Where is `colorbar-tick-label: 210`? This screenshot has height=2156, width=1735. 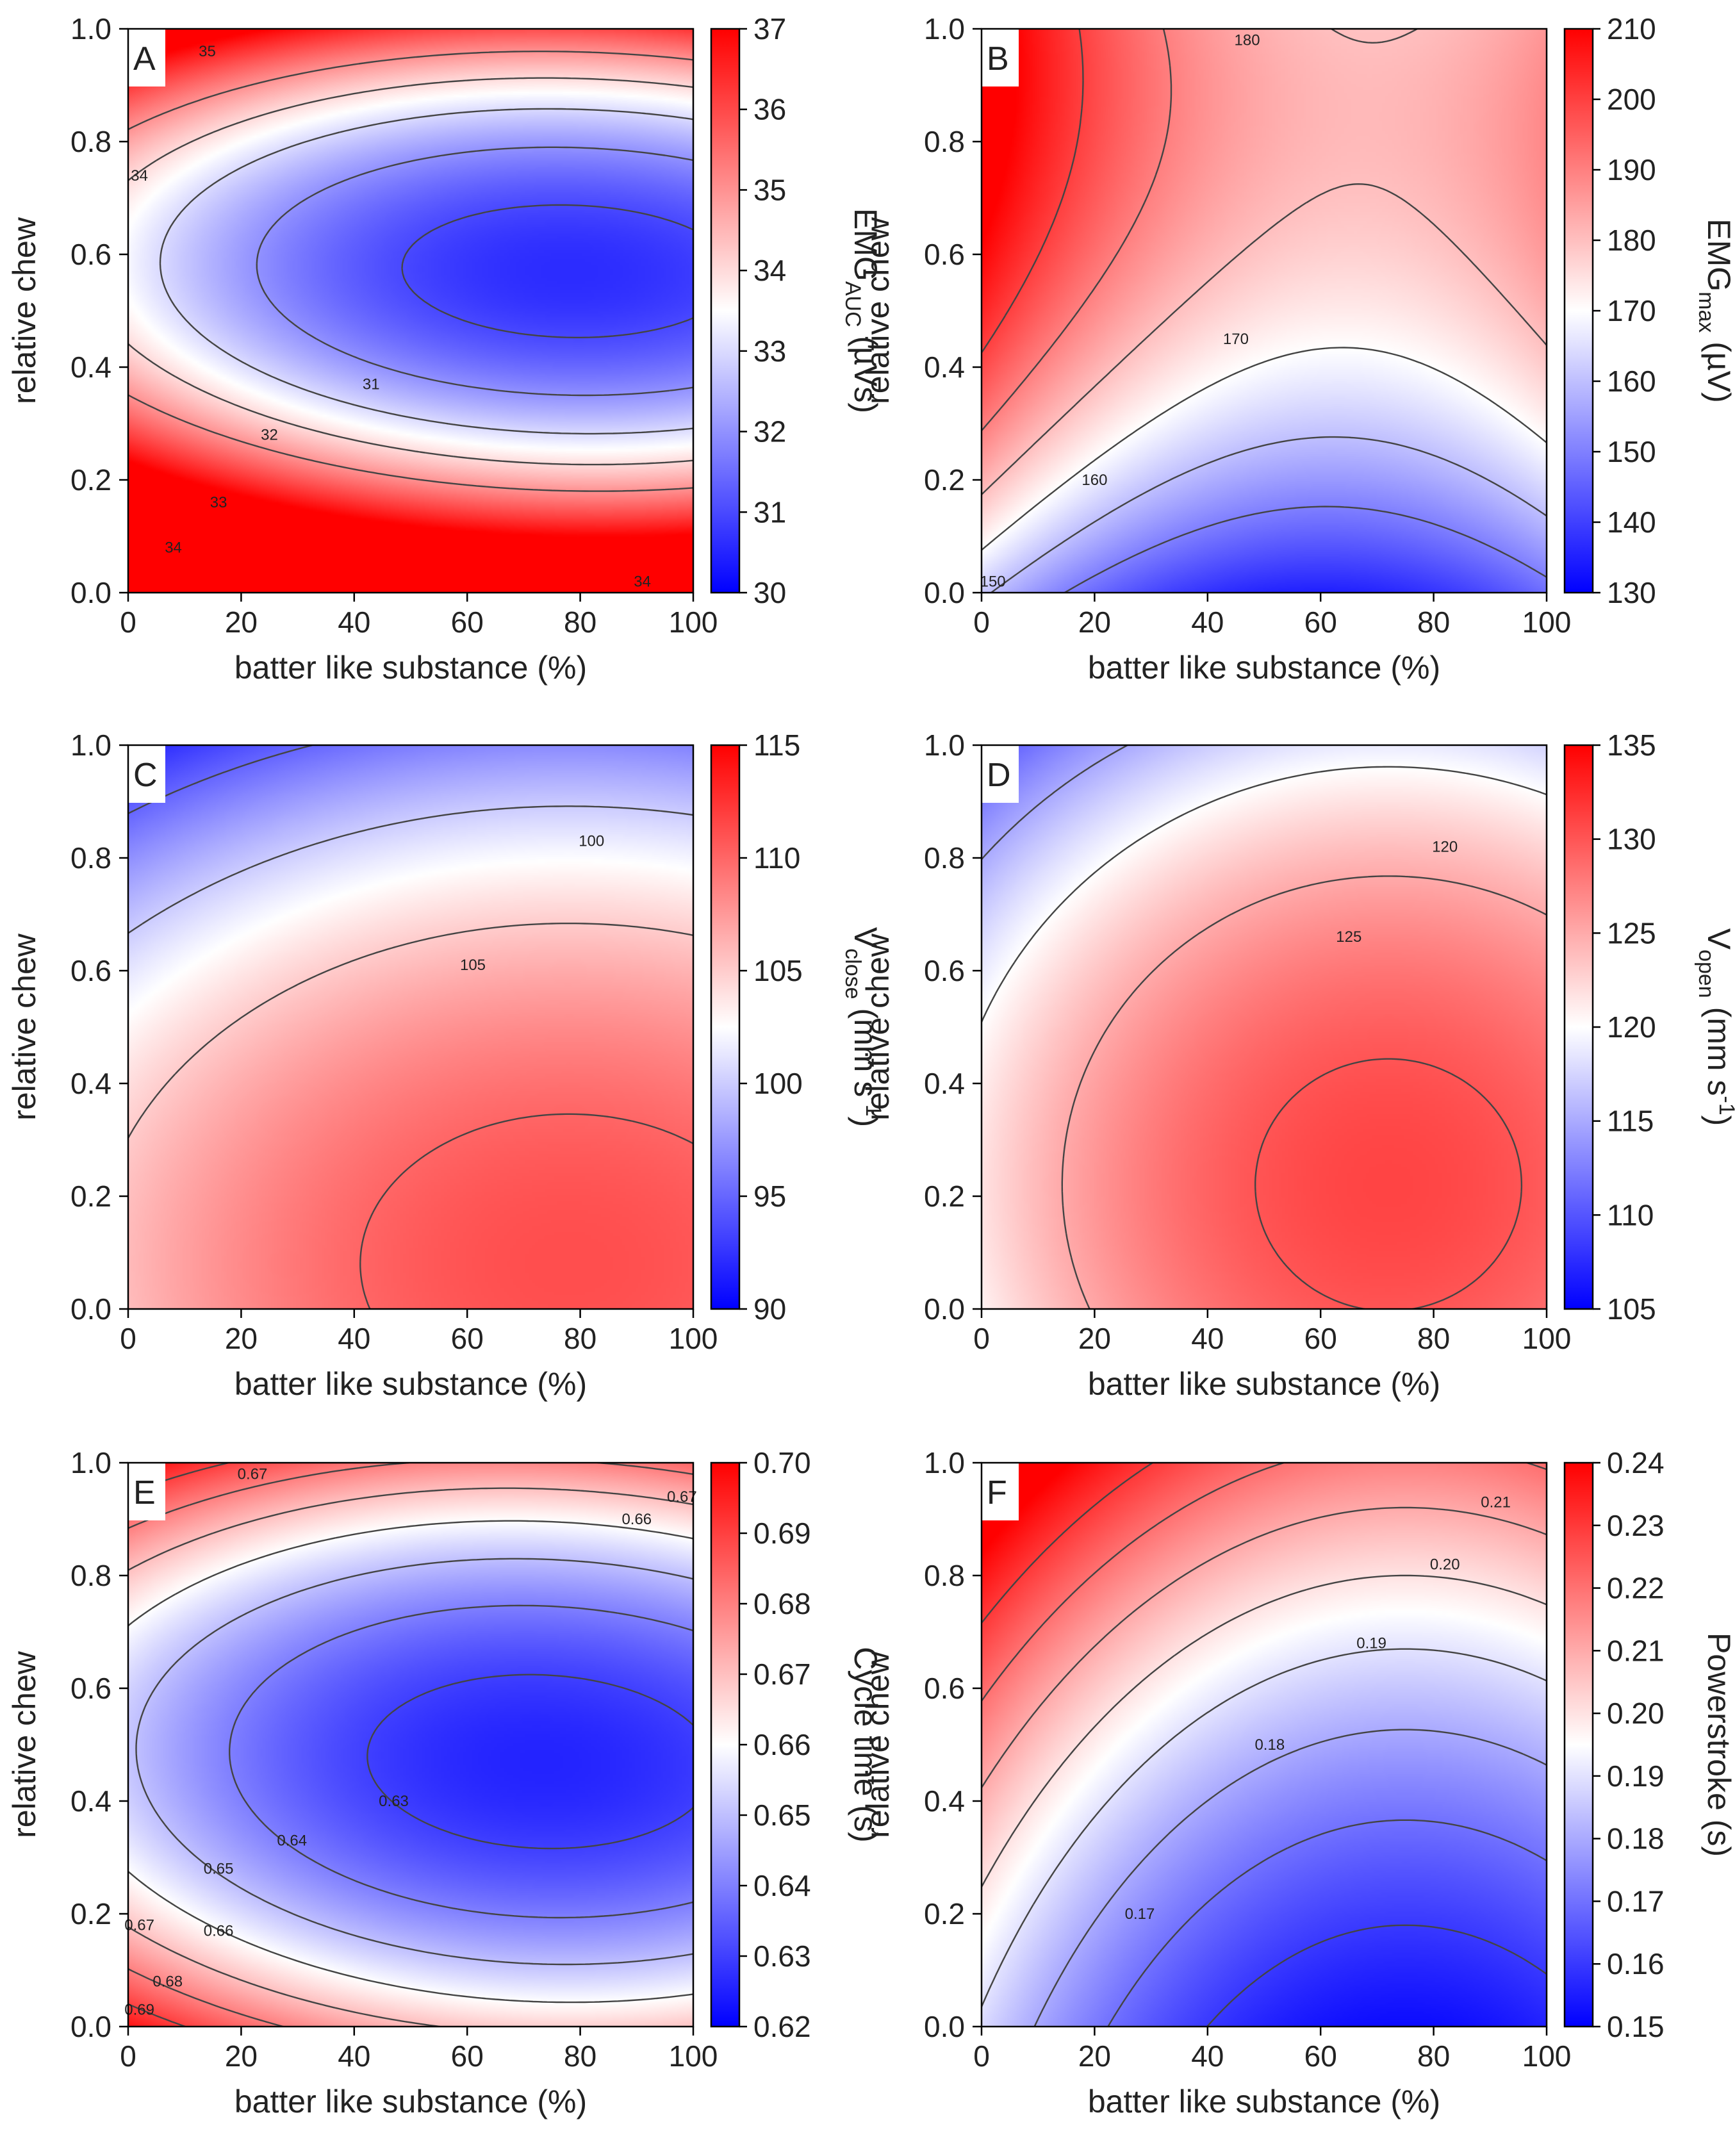 colorbar-tick-label: 210 is located at coordinates (1631, 29).